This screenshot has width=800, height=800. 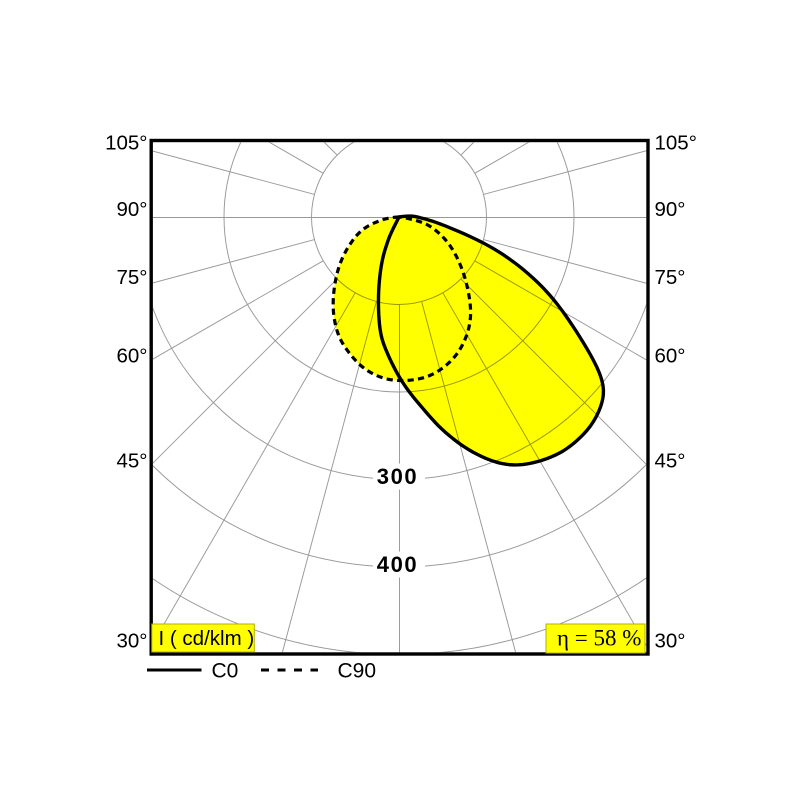 I want to click on svg-text: 300, so click(x=398, y=476).